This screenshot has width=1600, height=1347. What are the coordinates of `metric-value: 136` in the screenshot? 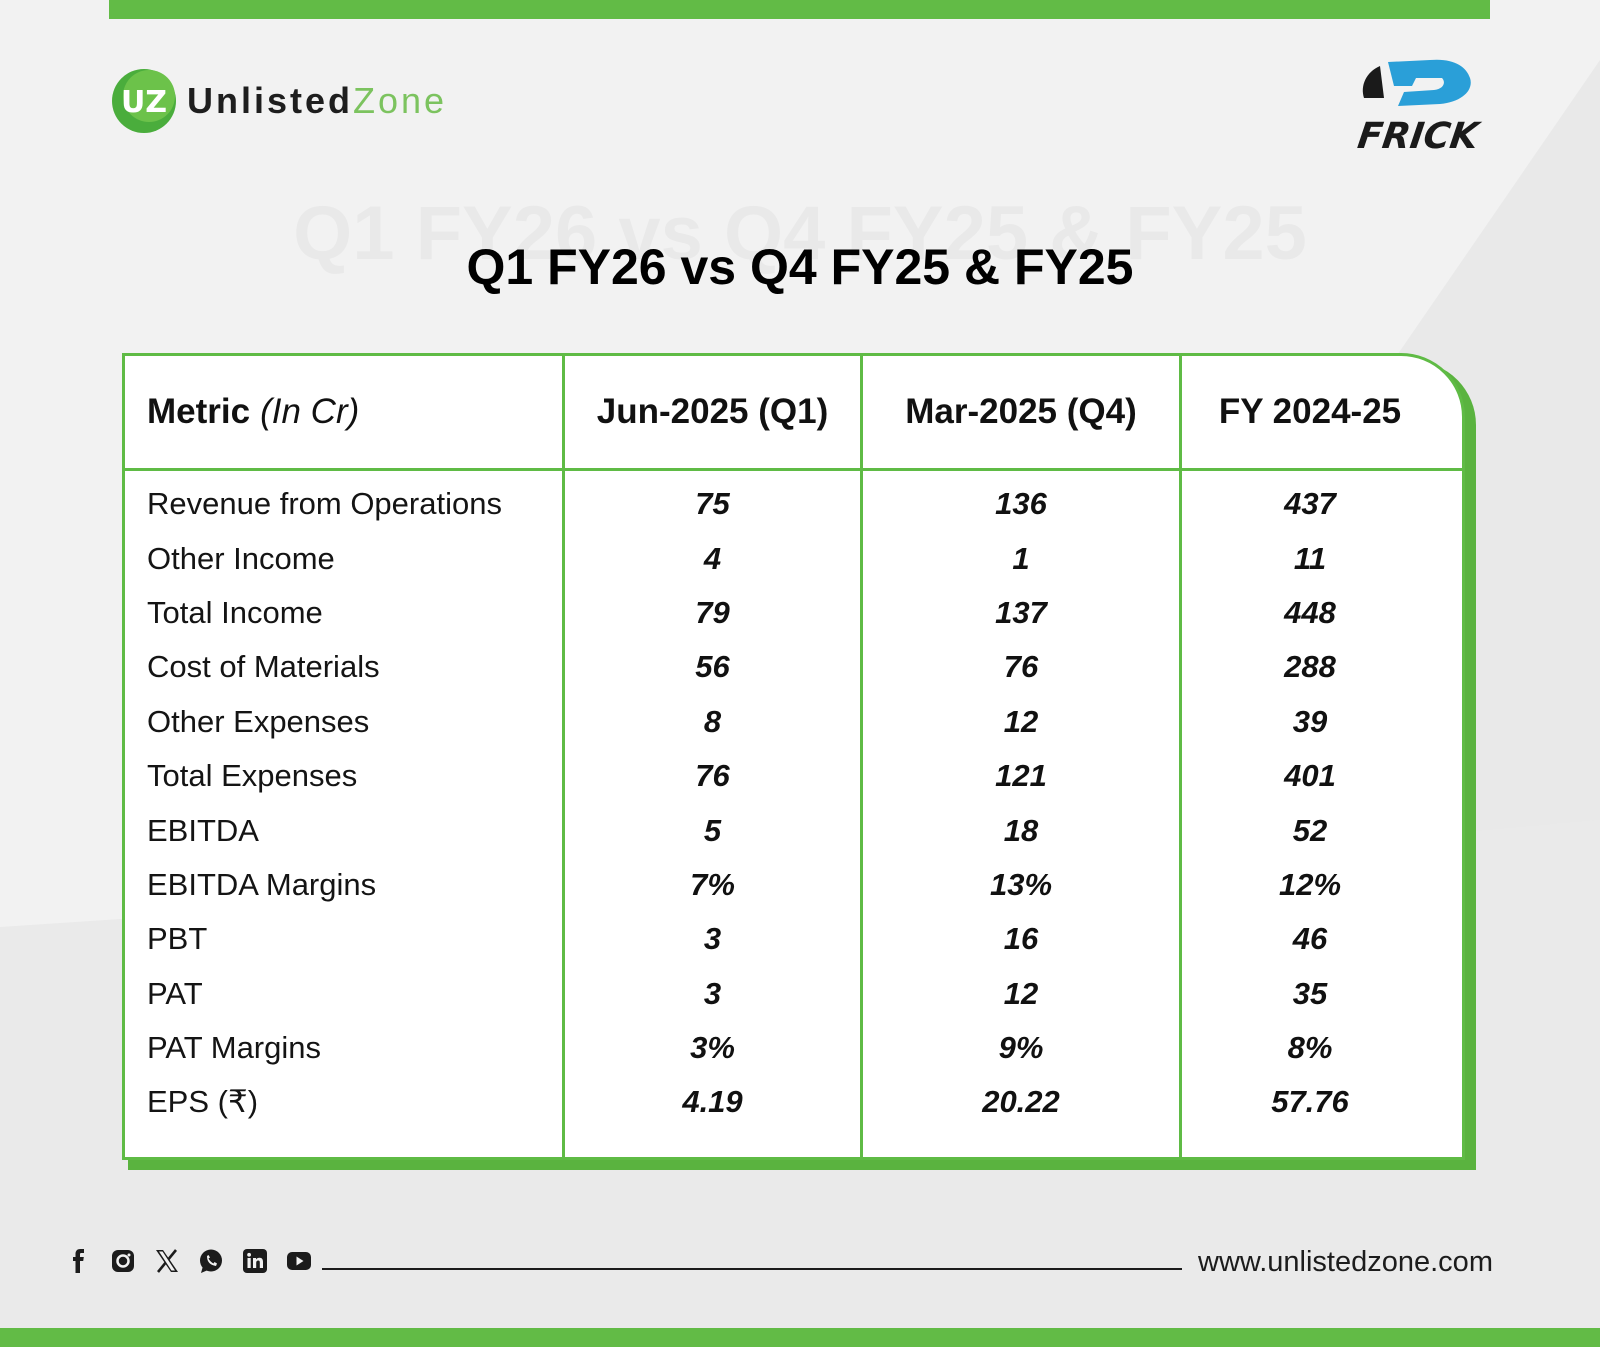 It's located at (1021, 504).